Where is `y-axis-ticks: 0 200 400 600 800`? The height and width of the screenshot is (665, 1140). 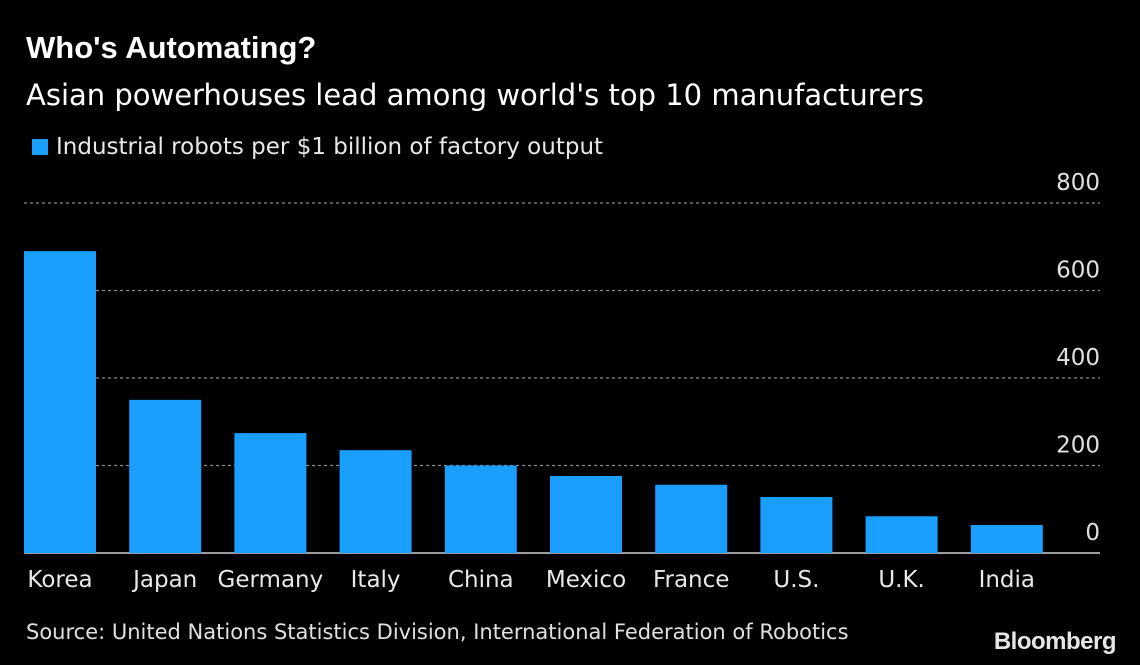 y-axis-ticks: 0 200 400 600 800 is located at coordinates (1078, 358).